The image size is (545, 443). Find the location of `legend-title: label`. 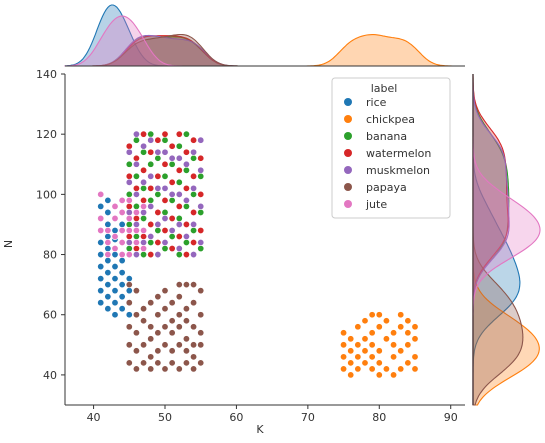

legend-title: label is located at coordinates (384, 88).